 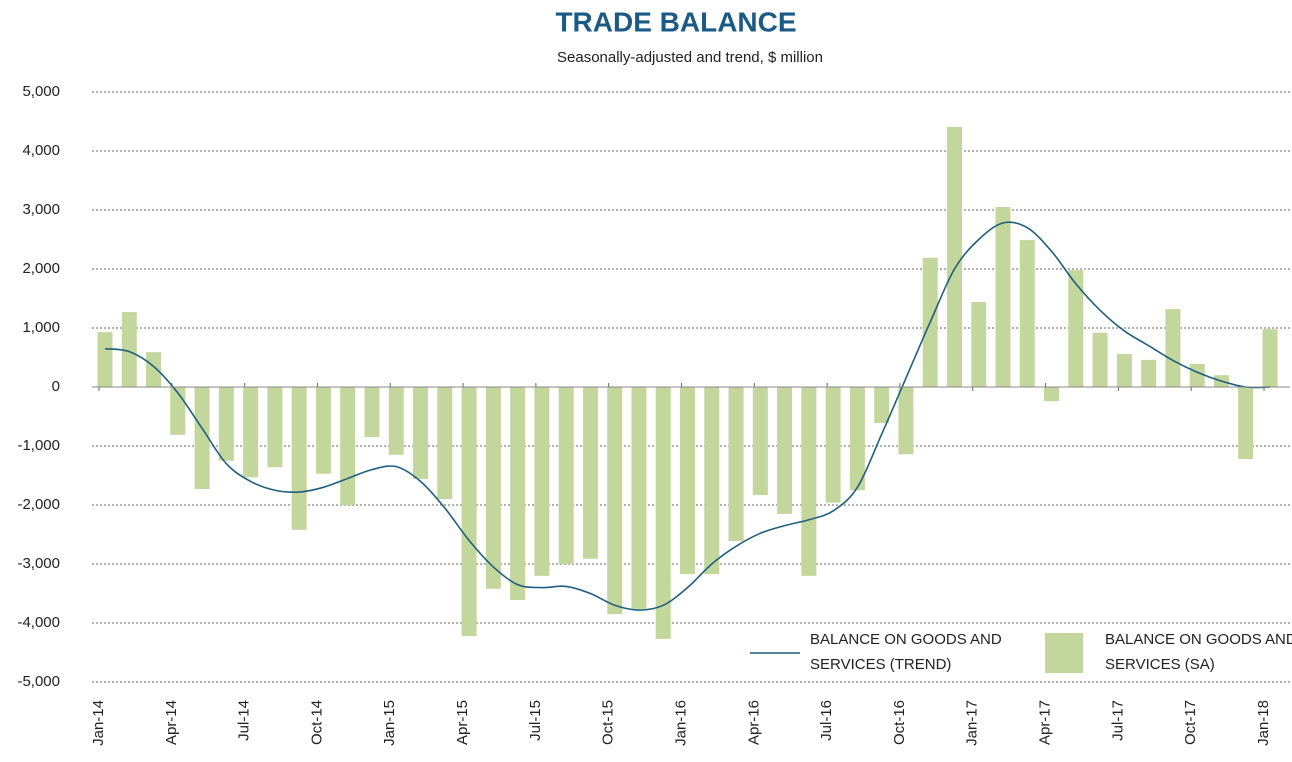 What do you see at coordinates (38, 563) in the screenshot?
I see `y-tick-label: -3,000` at bounding box center [38, 563].